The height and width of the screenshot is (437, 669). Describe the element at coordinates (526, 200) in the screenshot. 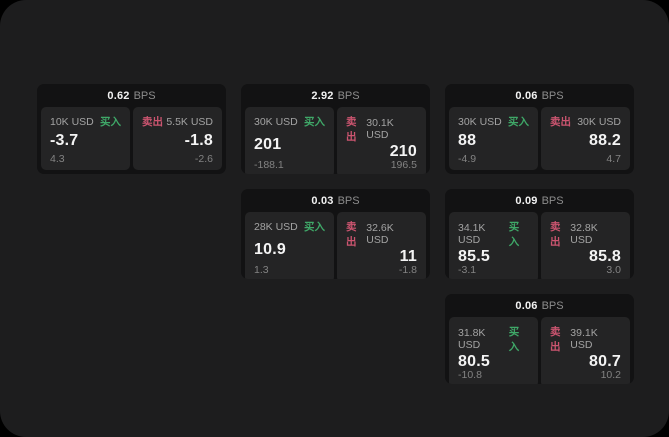

I see `bps-value: 0.09` at that location.